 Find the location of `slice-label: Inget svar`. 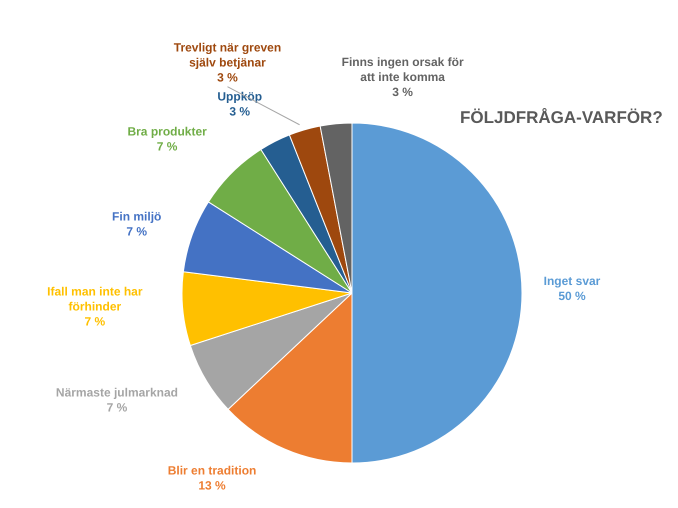

slice-label: Inget svar is located at coordinates (572, 281).